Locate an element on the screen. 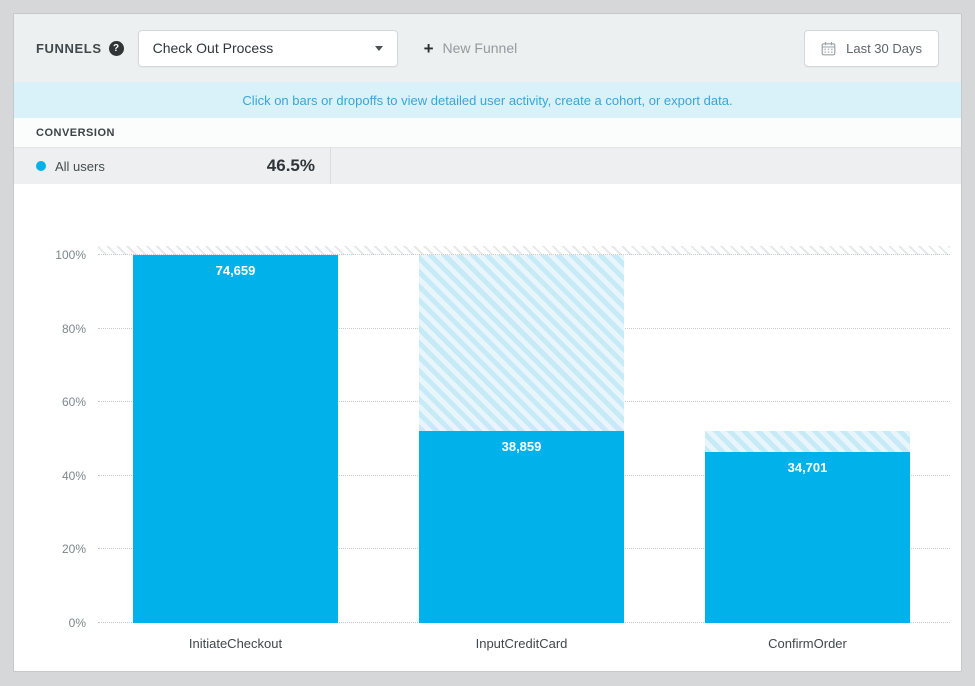 This screenshot has height=686, width=975. help-icon: ? is located at coordinates (116, 48).